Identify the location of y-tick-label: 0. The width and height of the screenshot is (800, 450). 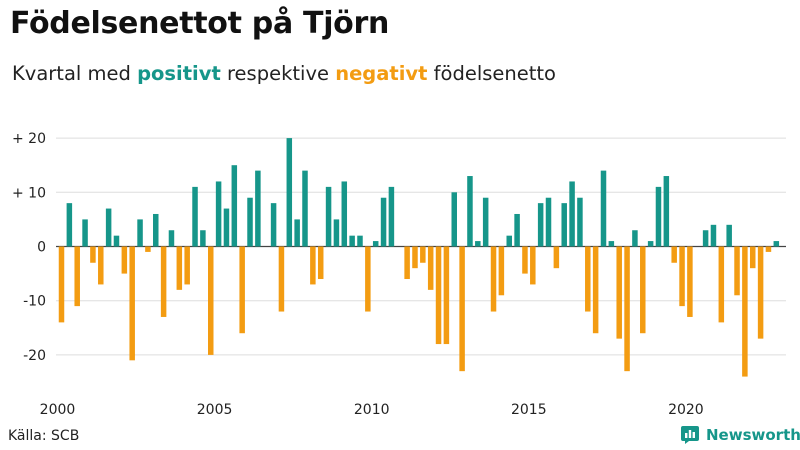
(41, 248).